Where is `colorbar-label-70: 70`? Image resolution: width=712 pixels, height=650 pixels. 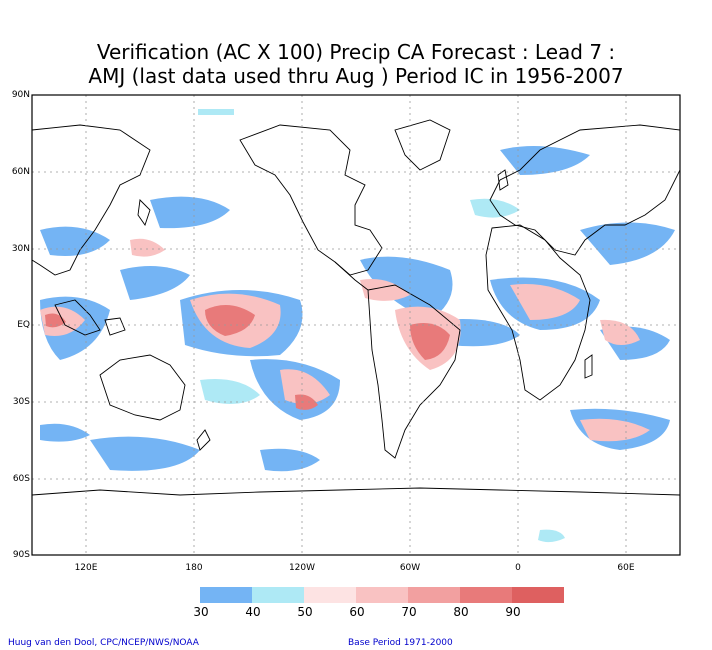 colorbar-label-70: 70 is located at coordinates (409, 612).